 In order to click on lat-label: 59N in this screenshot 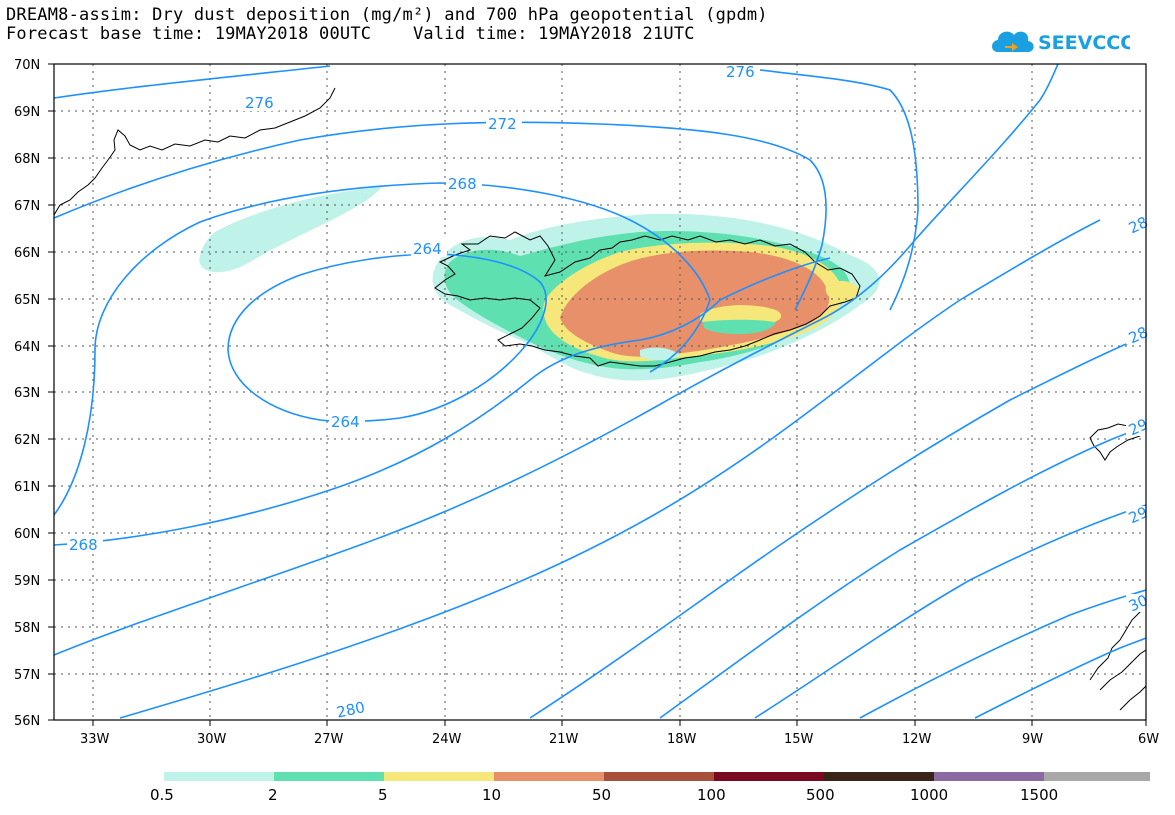, I will do `click(27, 581)`.